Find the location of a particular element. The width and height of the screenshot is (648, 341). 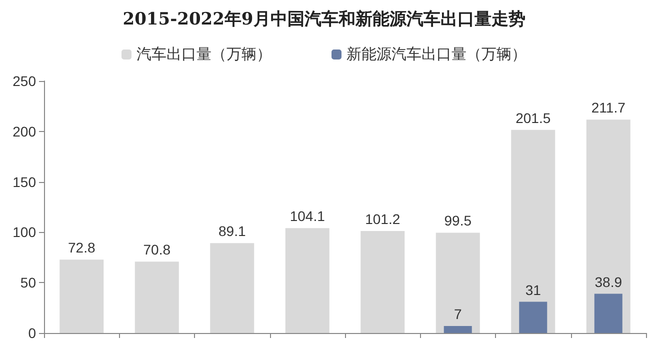

data-label: 89.1 is located at coordinates (232, 231).